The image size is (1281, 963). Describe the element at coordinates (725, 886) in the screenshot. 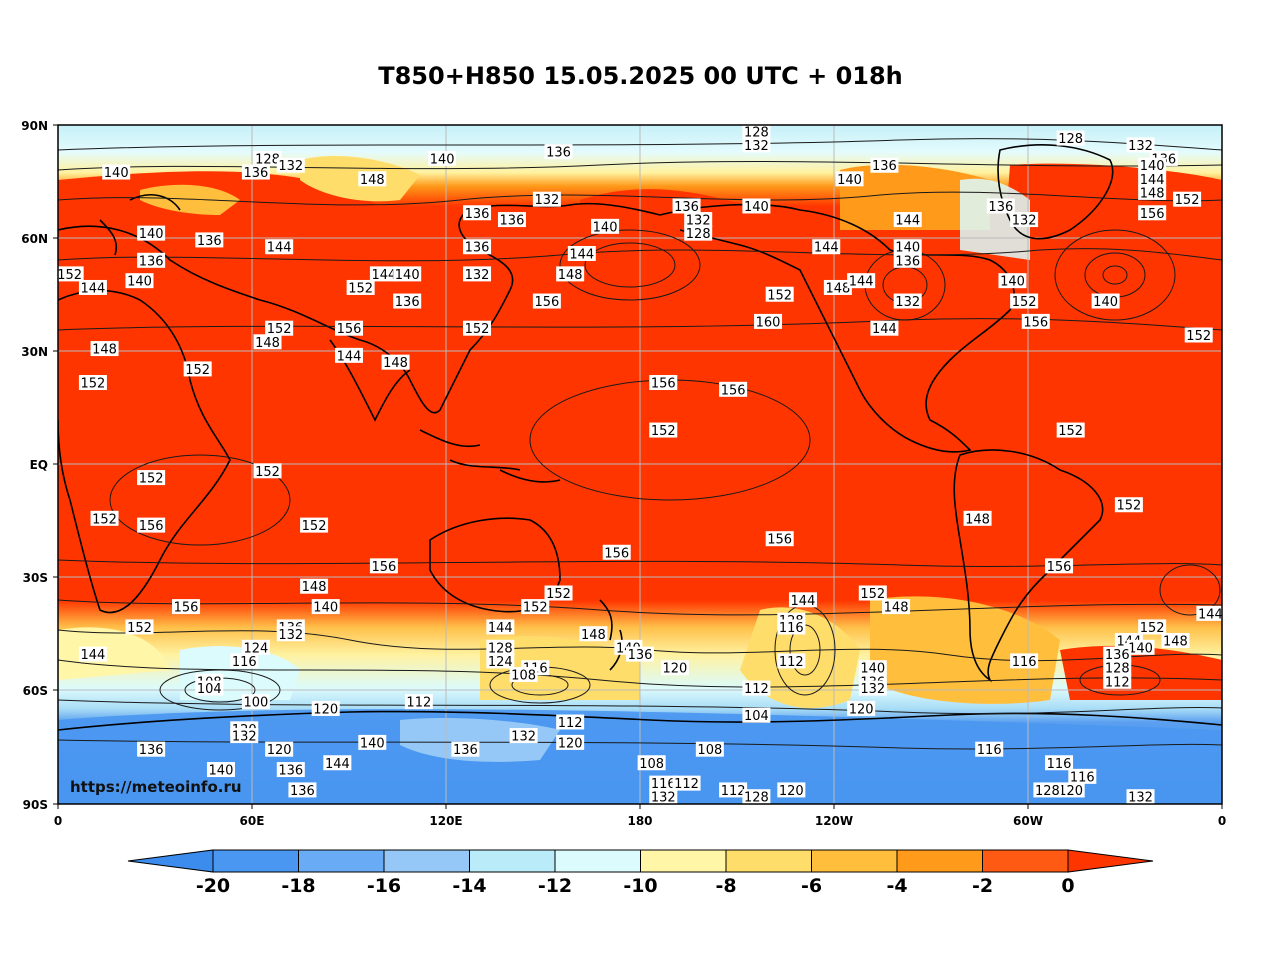

I see `colorbar-tick-label: -8` at that location.